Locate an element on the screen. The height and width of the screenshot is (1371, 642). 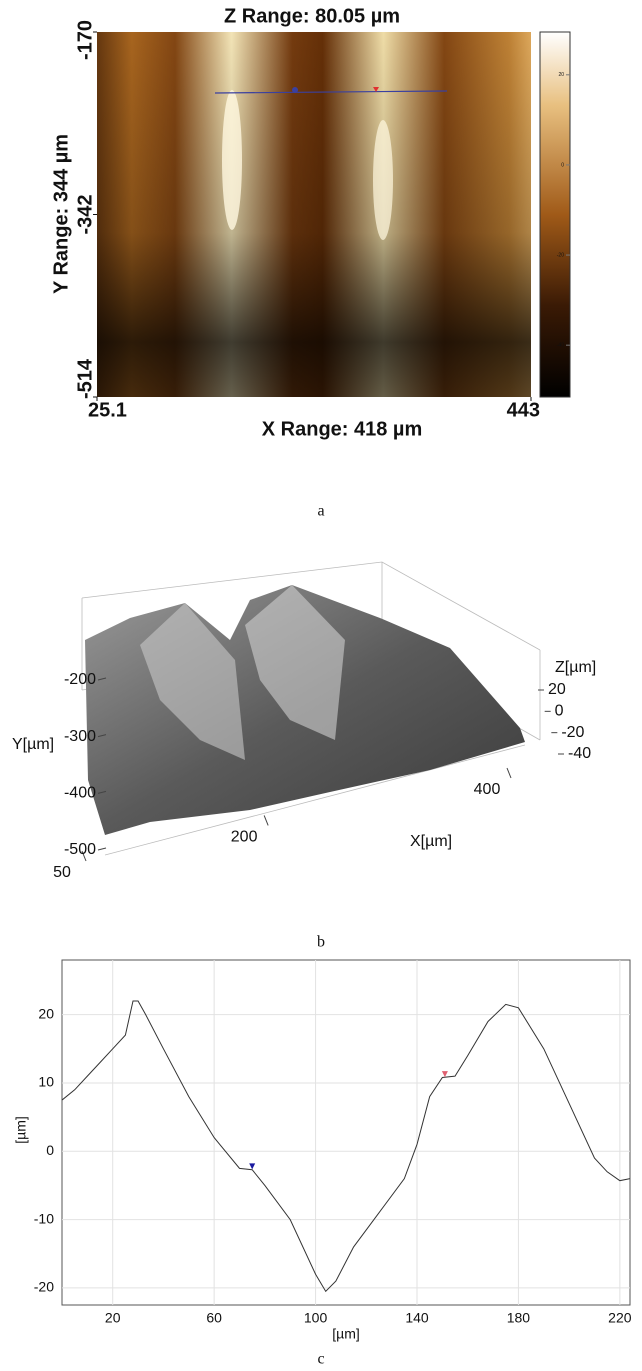
z-tick-label: 20 is located at coordinates (557, 689).